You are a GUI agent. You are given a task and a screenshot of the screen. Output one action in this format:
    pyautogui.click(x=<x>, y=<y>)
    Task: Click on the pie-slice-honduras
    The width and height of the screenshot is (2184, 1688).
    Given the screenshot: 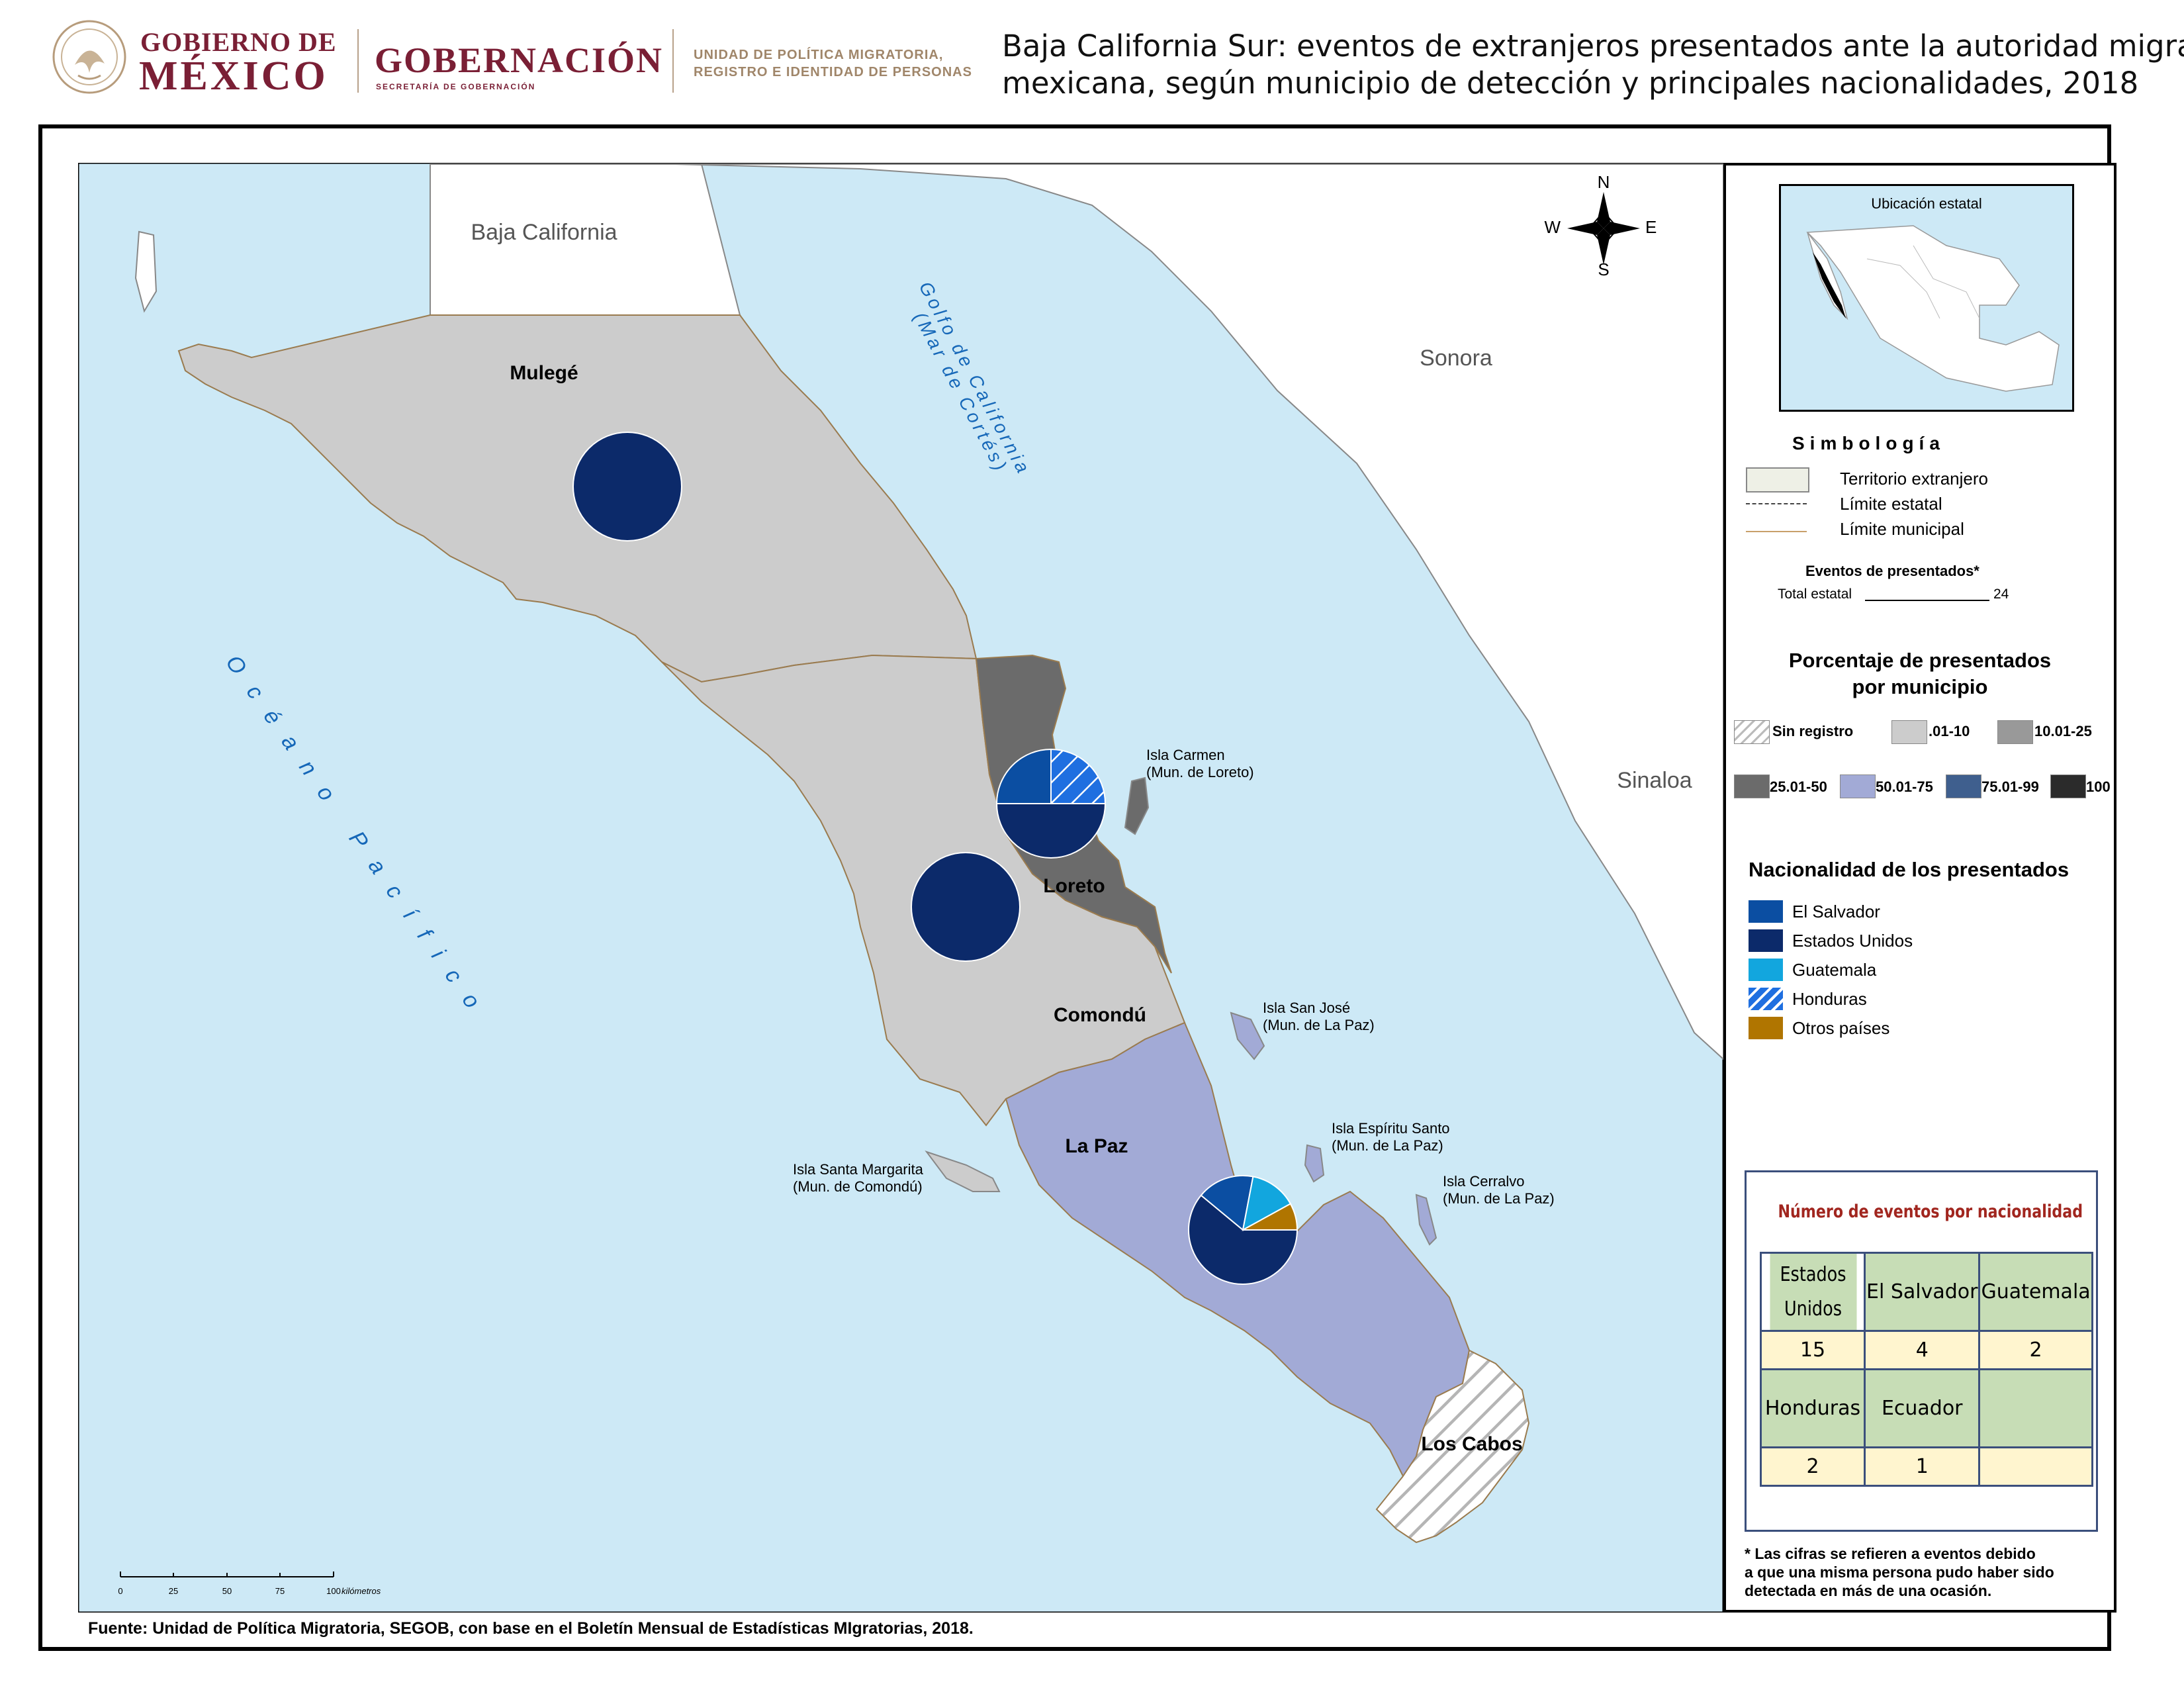 What is the action you would take?
    pyautogui.click(x=1078, y=776)
    